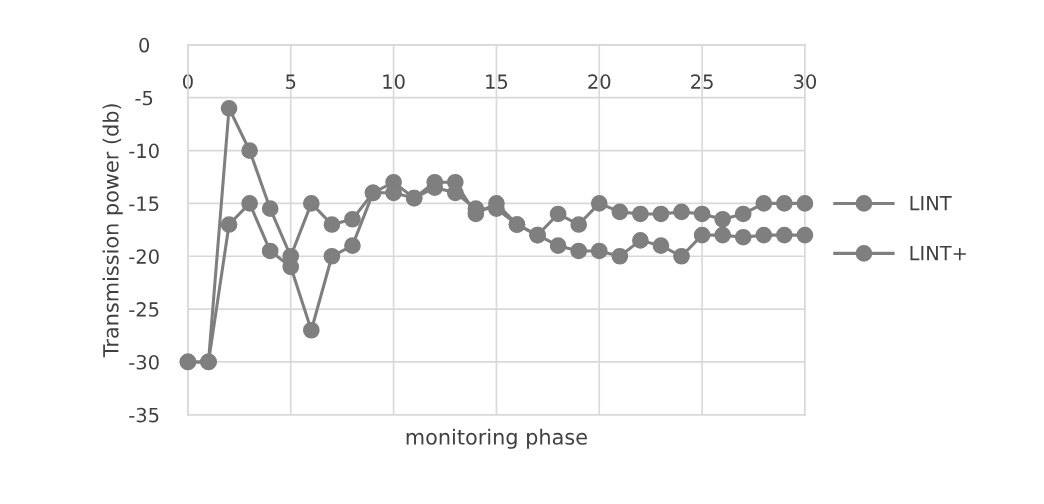 The image size is (1044, 504). Describe the element at coordinates (702, 82) in the screenshot. I see `x-tick-label: 25` at that location.